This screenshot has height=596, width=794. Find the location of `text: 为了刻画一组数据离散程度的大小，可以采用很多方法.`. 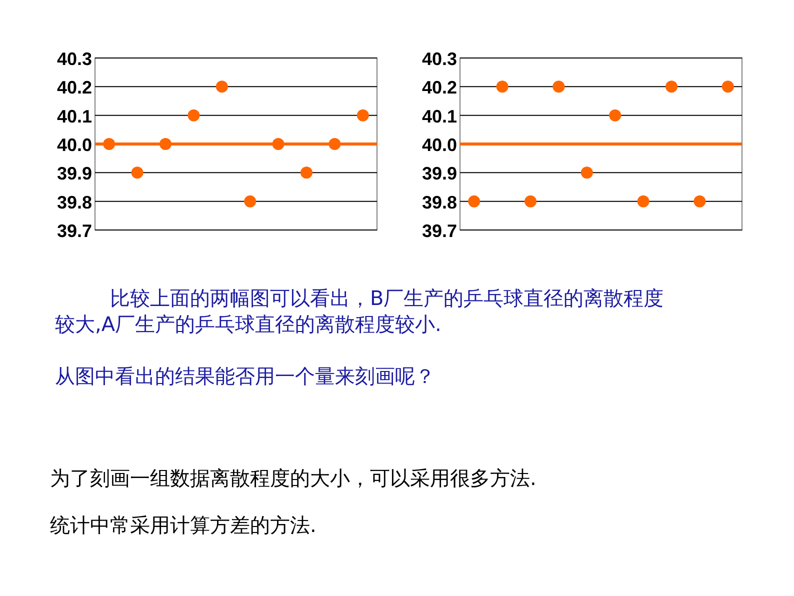

text: 为了刻画一组数据离散程度的大小，可以采用很多方法. is located at coordinates (294, 478).